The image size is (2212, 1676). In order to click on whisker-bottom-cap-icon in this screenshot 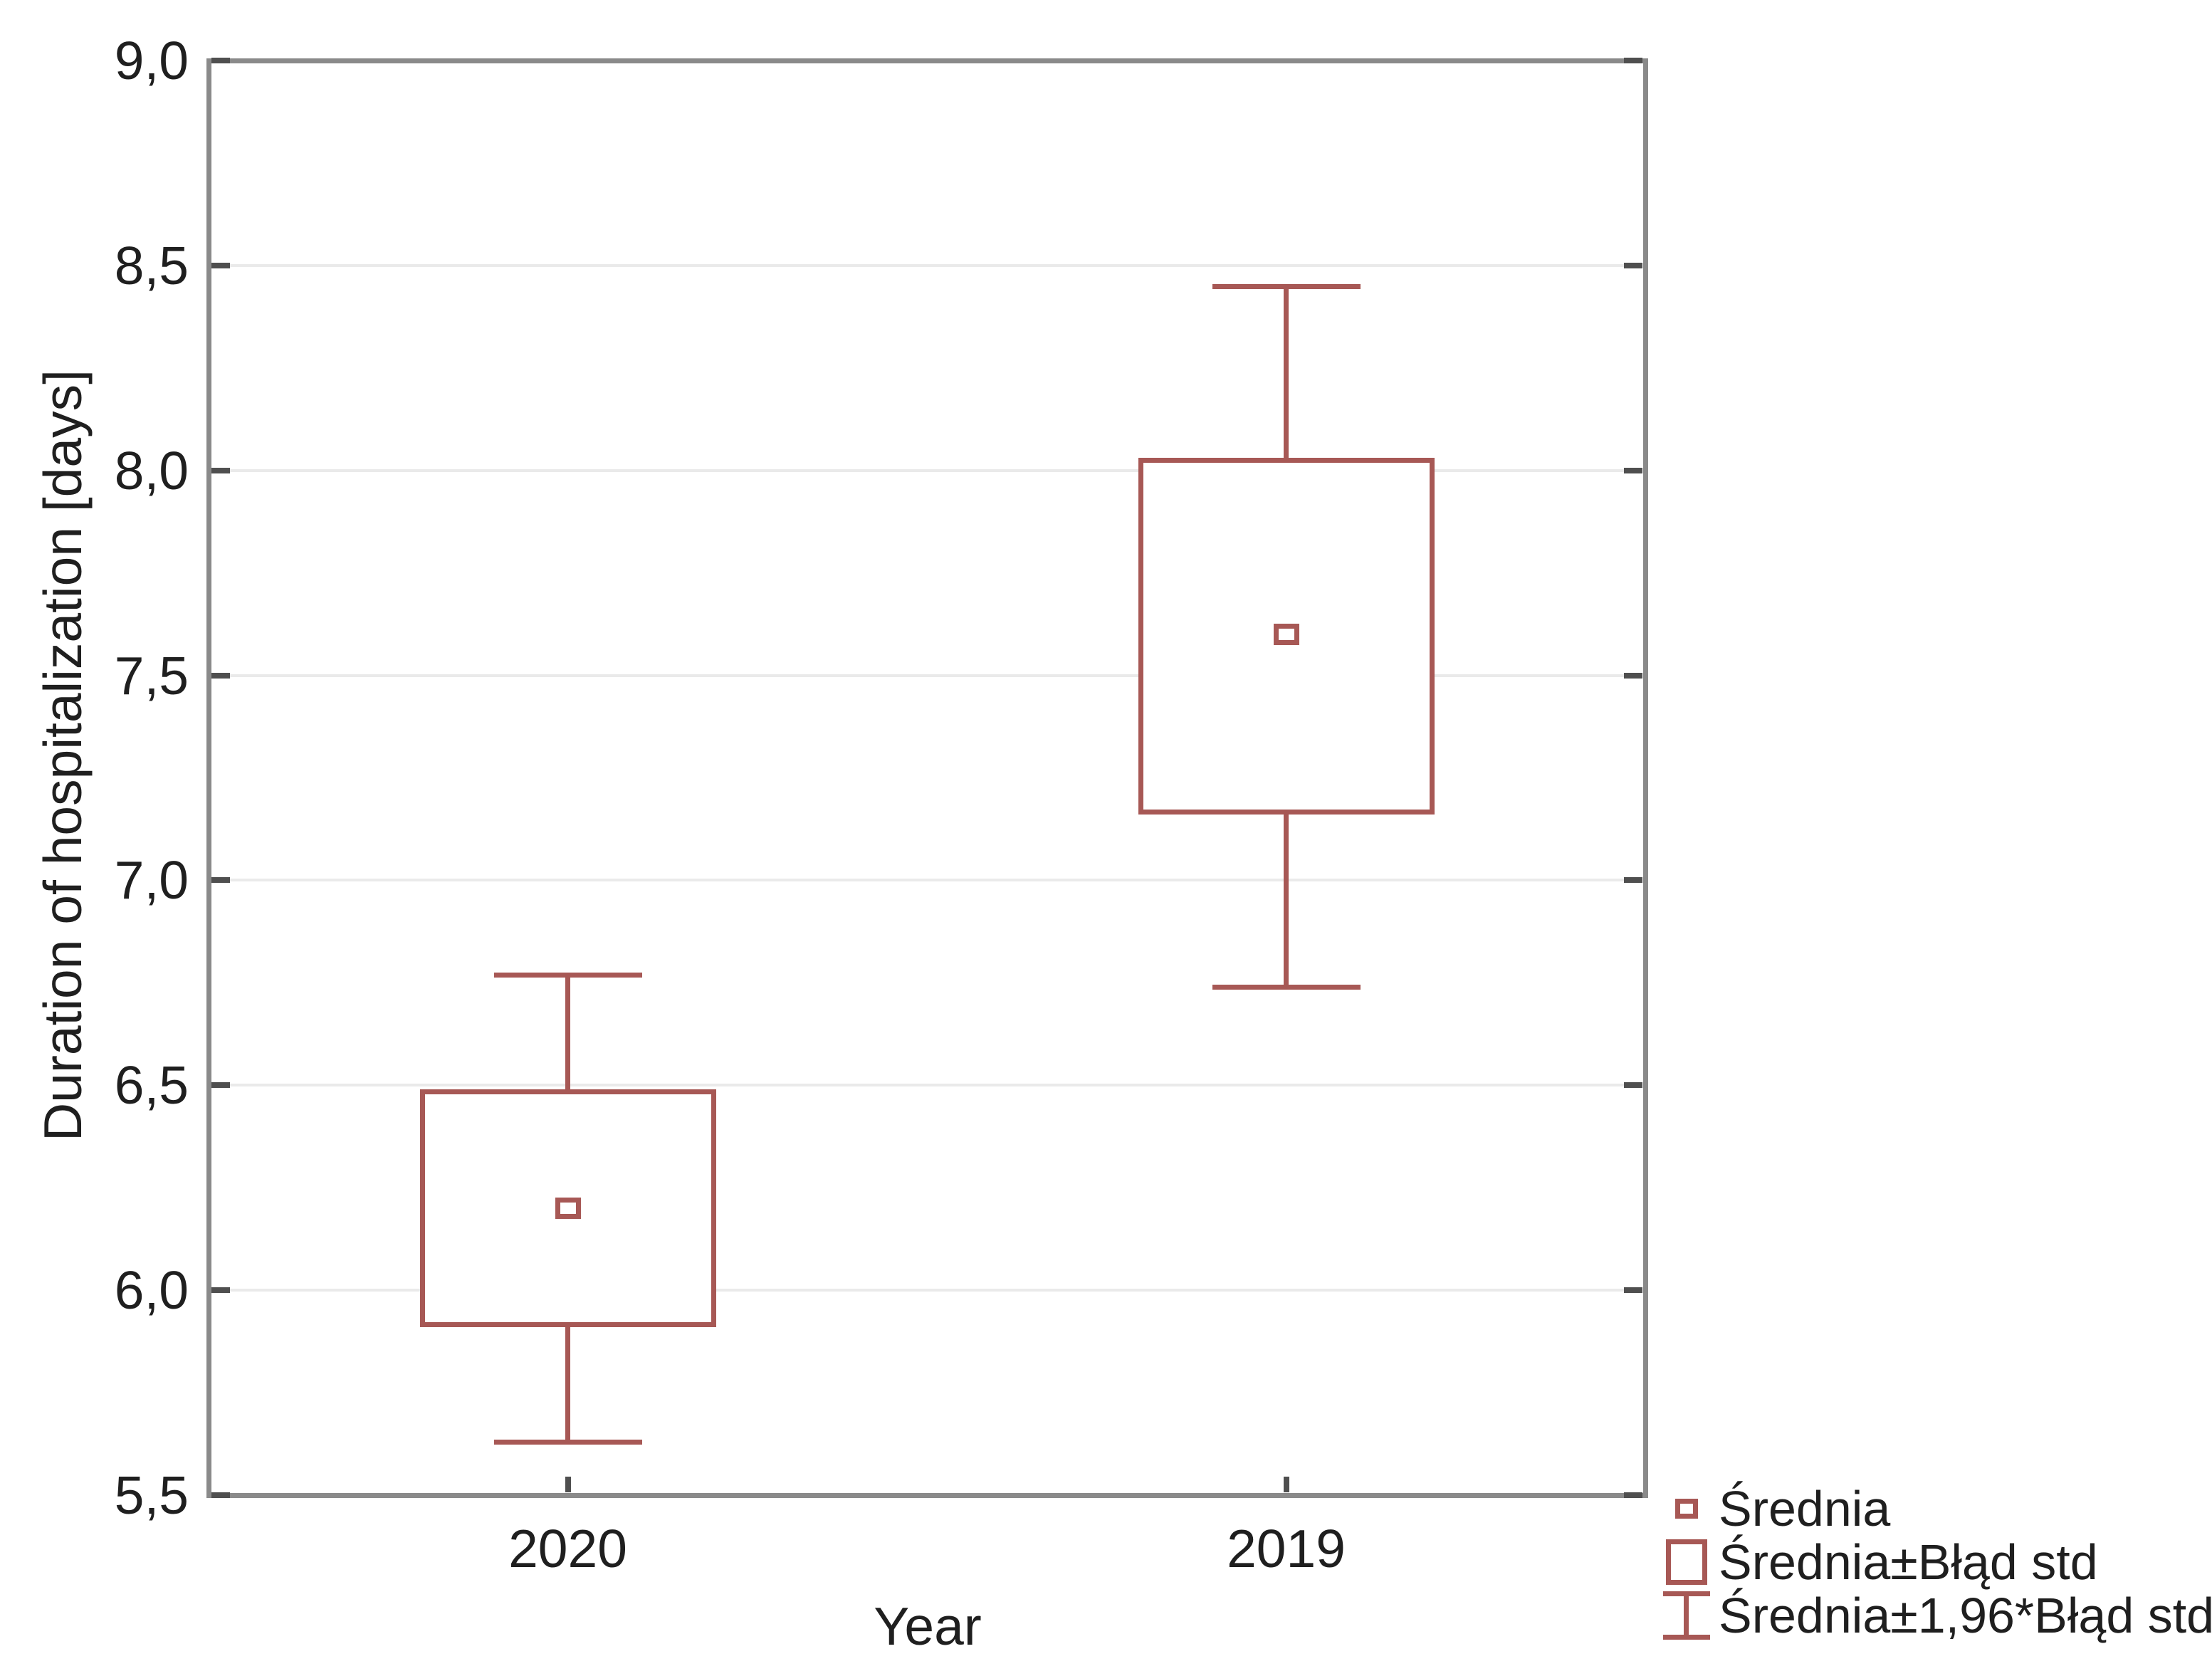, I will do `click(1686, 1637)`.